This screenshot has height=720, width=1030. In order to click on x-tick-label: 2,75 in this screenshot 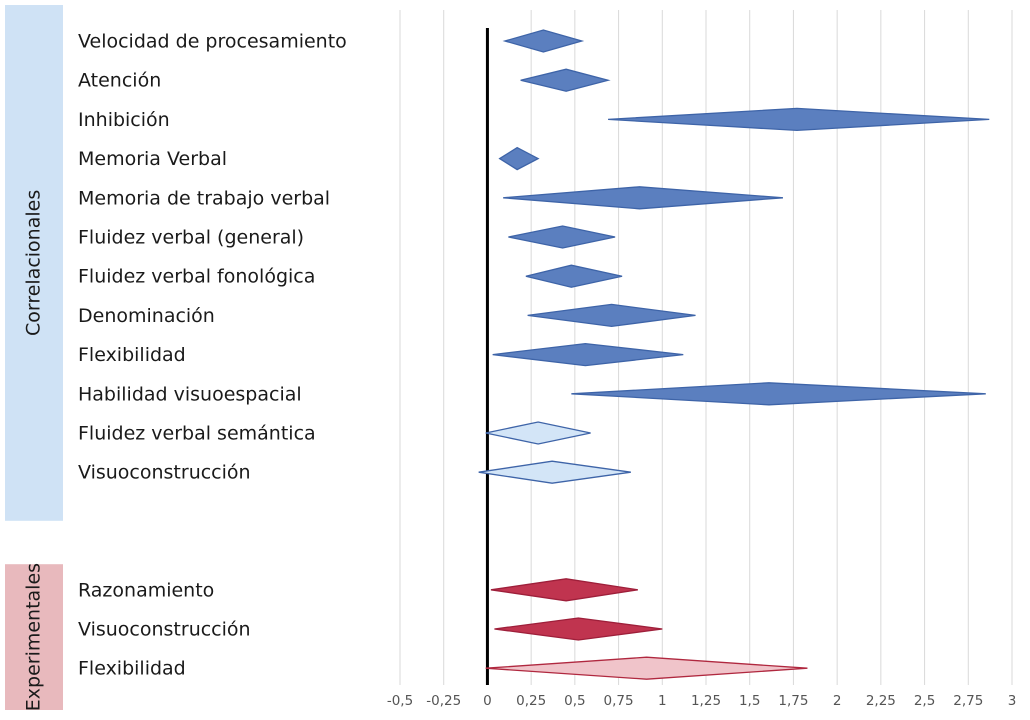, I will do `click(968, 701)`.